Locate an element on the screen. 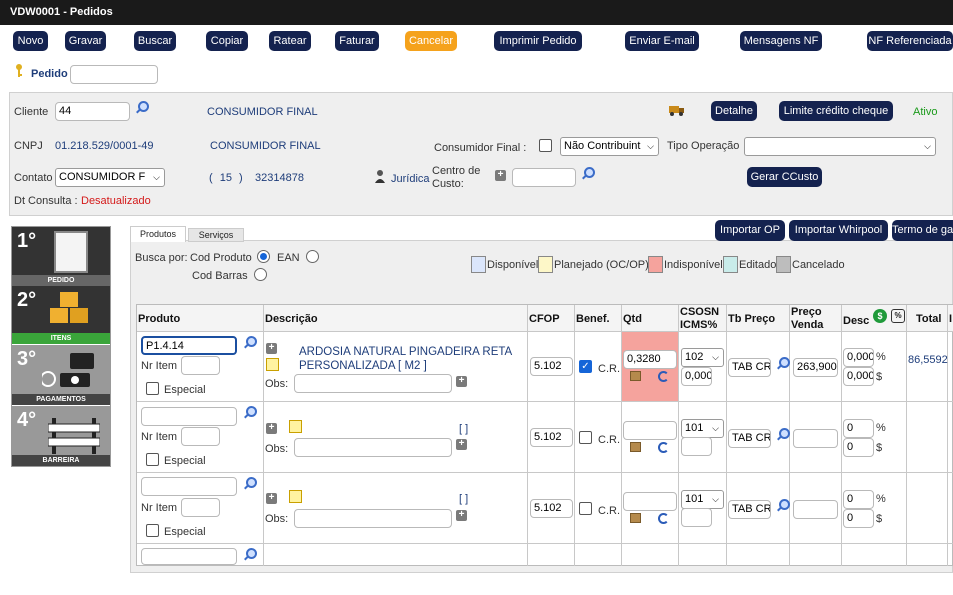 The height and width of the screenshot is (595, 953). desc-percent-input: 0,000 is located at coordinates (858, 357).